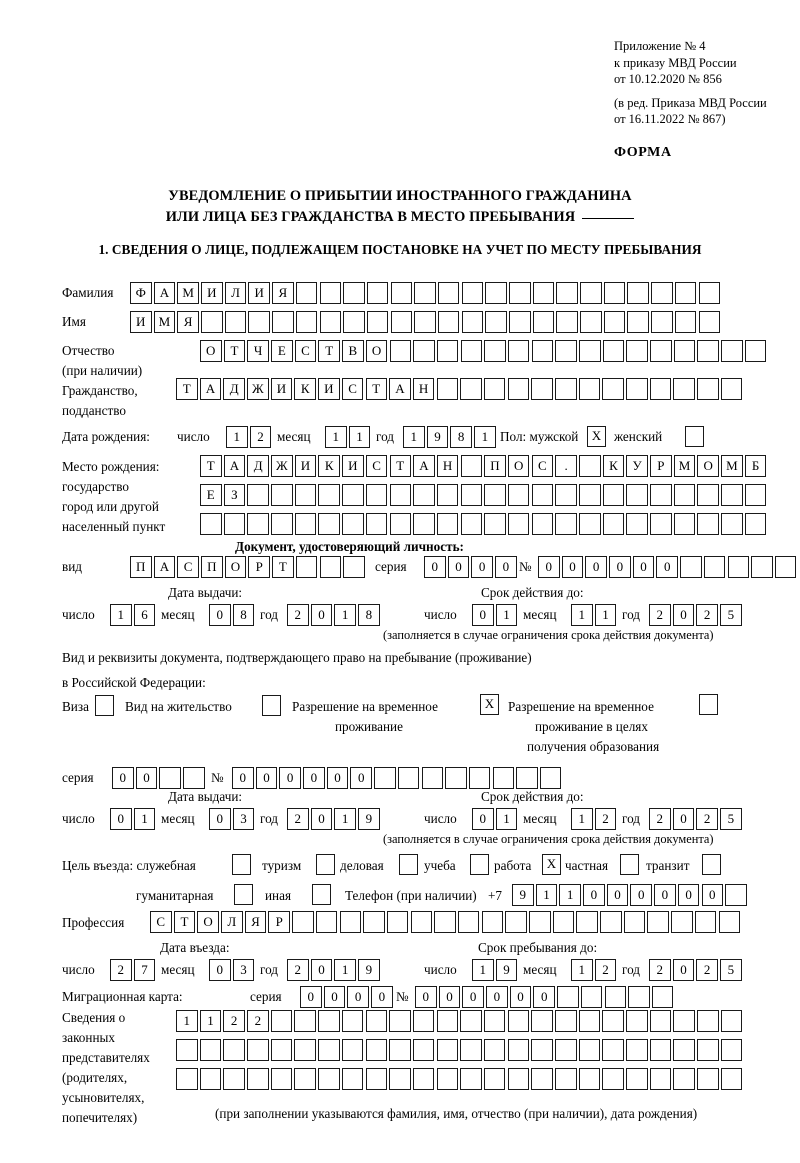  I want to click on digit-cell: 9, so click(369, 819).